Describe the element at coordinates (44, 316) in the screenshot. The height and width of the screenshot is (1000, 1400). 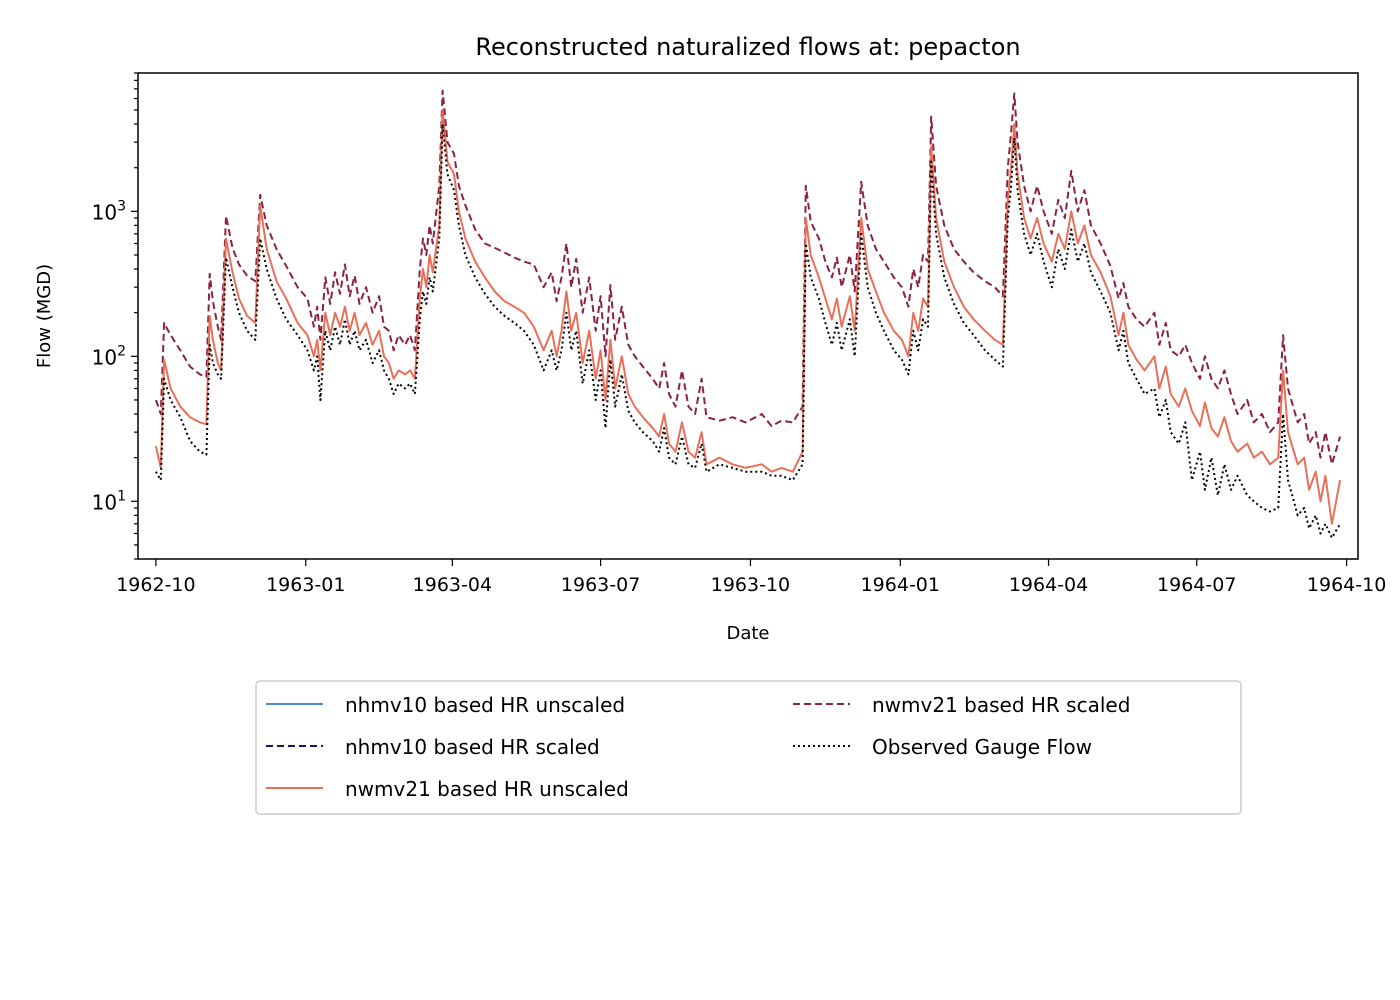
I see `y-axis-label: Flow (MGD)` at that location.